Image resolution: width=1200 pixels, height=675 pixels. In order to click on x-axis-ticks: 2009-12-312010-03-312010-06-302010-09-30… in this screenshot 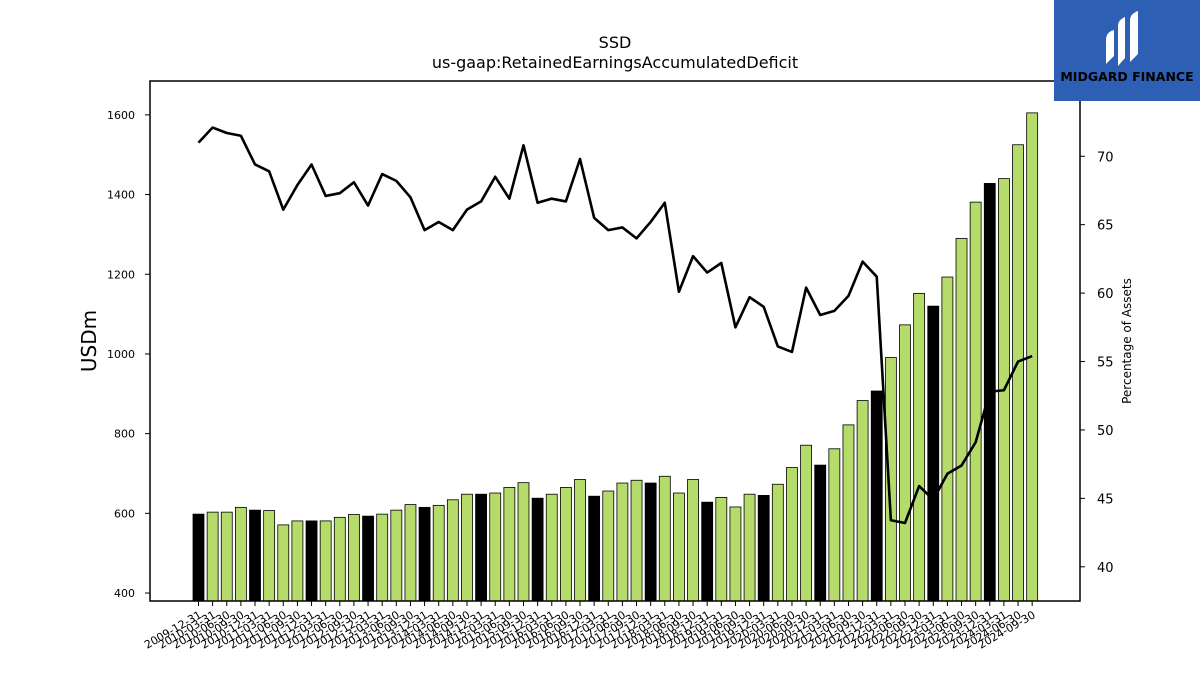, I will do `click(590, 626)`.